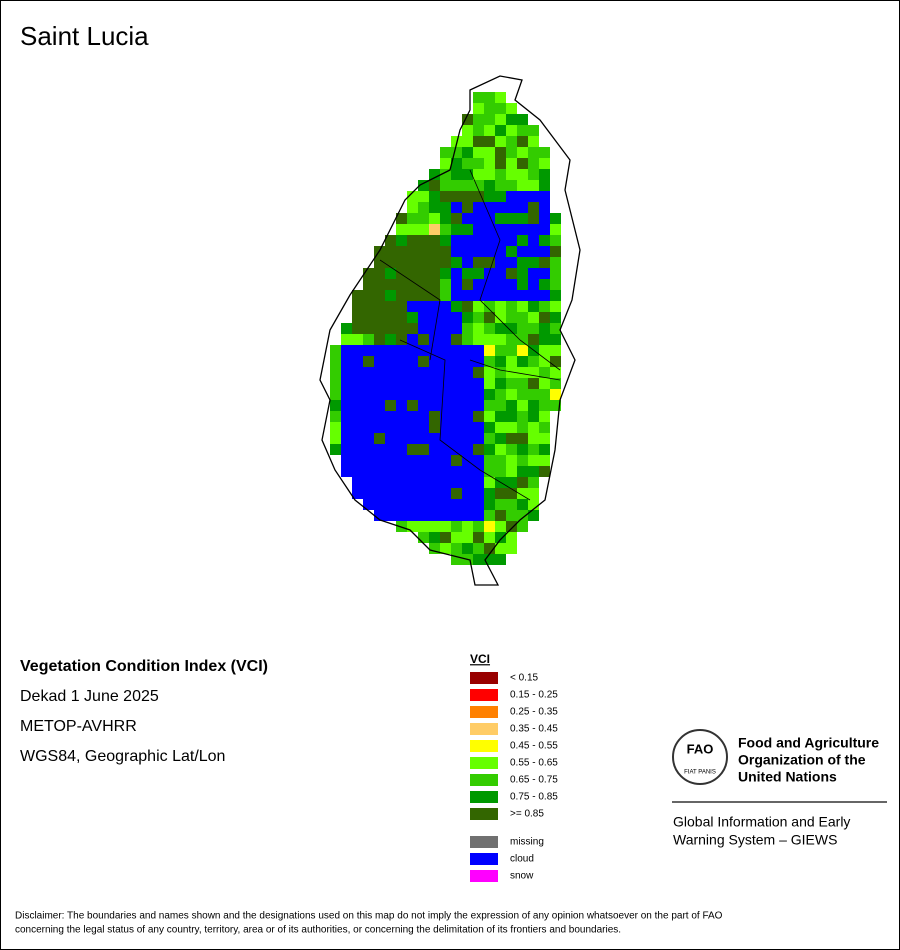  I want to click on legend-swatch, so click(484, 712).